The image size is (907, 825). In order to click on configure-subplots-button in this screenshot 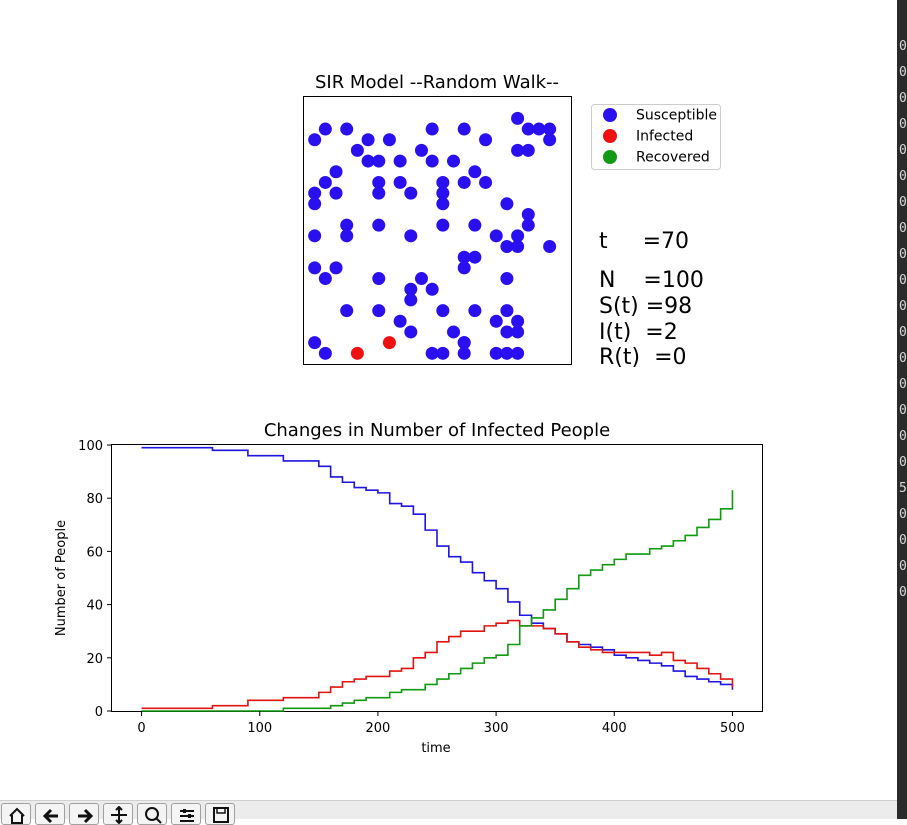, I will do `click(186, 814)`.